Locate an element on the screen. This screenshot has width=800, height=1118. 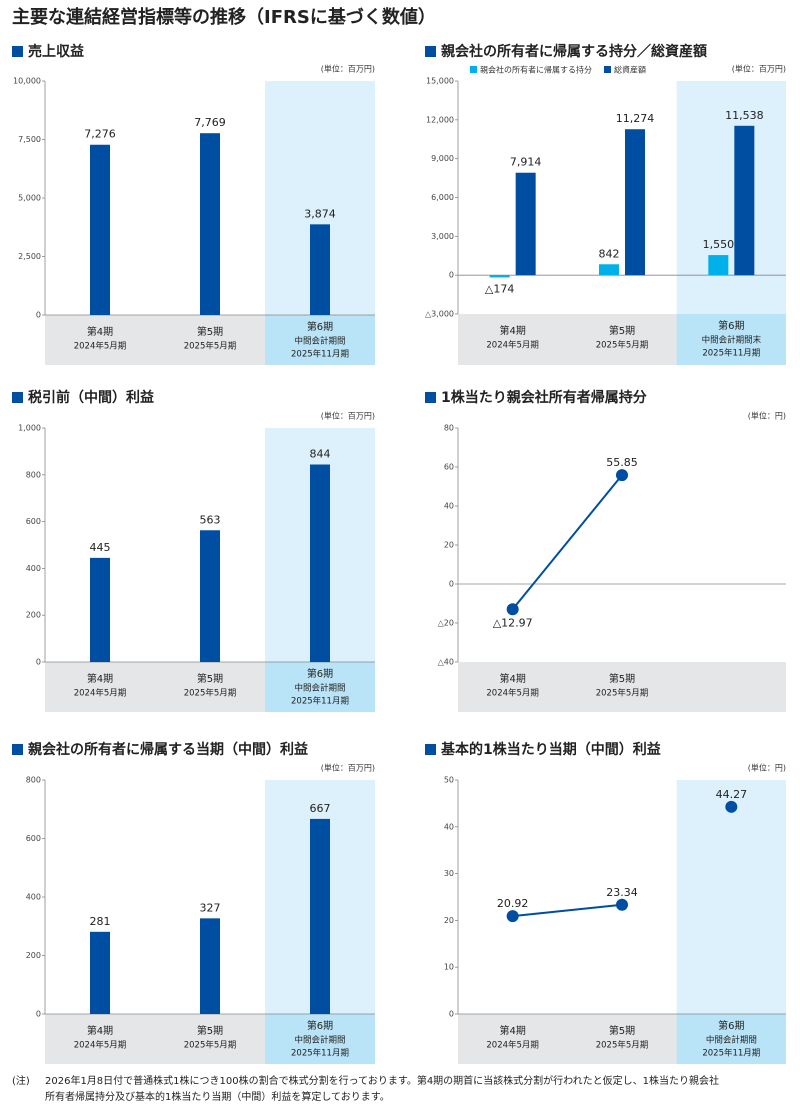
y-tick-label: △3,000 is located at coordinates (439, 314).